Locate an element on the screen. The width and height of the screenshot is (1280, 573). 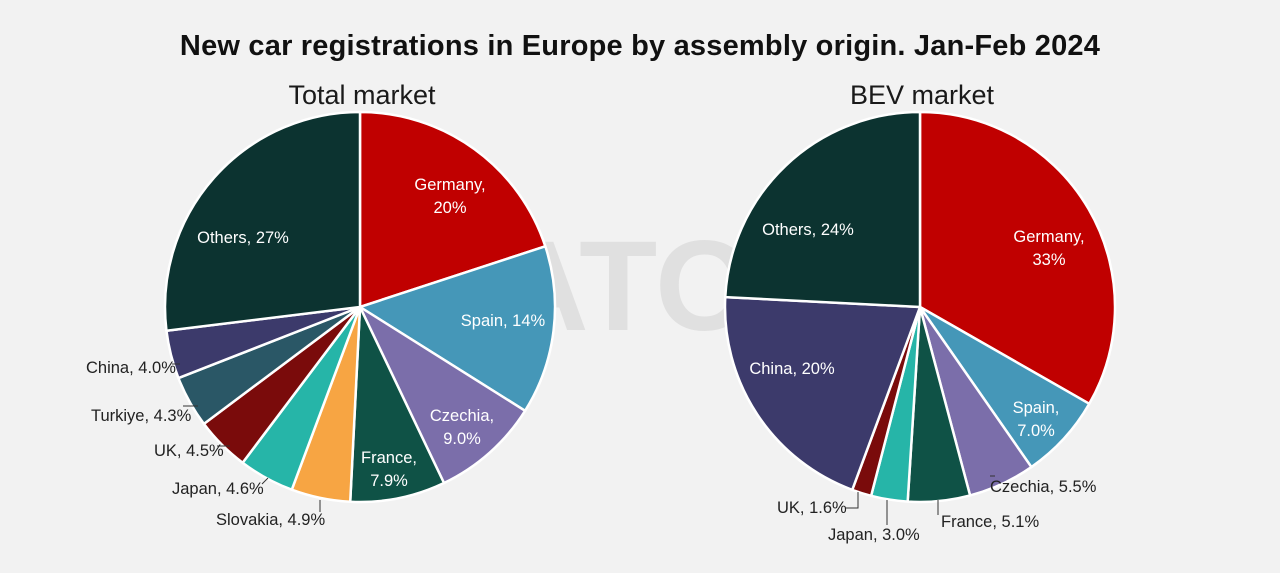
bev-leader-uk is located at coordinates (852, 500).